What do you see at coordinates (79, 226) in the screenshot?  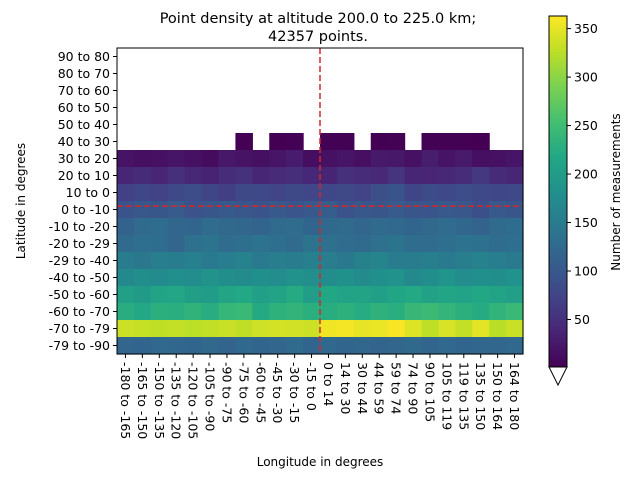 I see `y-tick-label: -10 to -20` at bounding box center [79, 226].